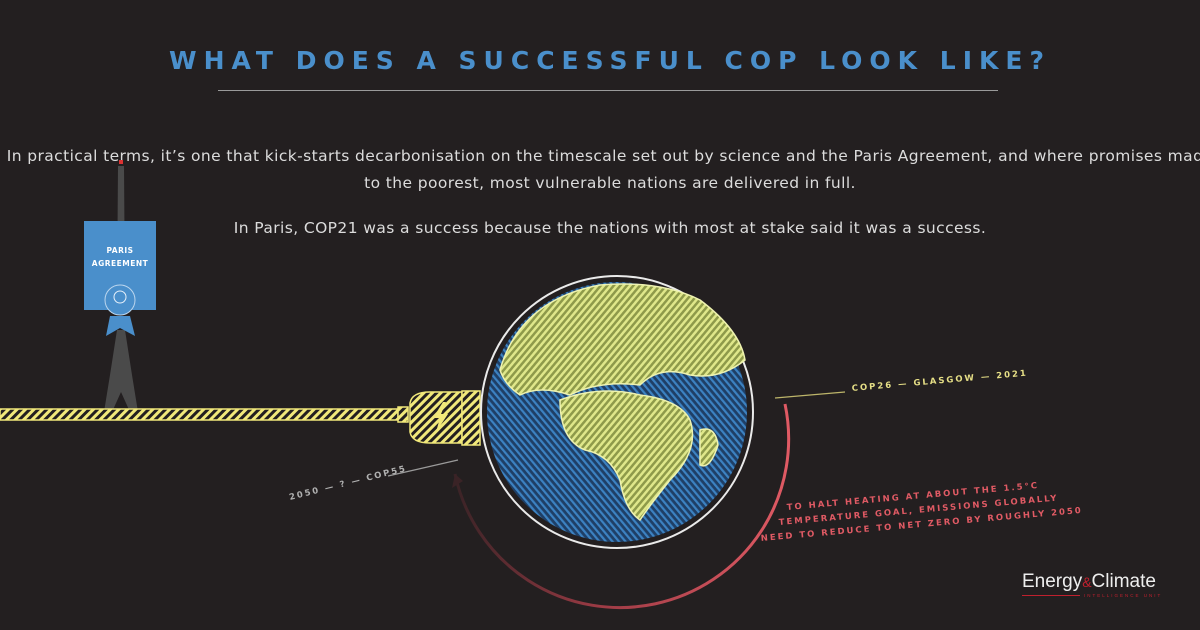 The image size is (1200, 630). What do you see at coordinates (120, 257) in the screenshot?
I see `badge-label: PARIS AGREEMENT` at bounding box center [120, 257].